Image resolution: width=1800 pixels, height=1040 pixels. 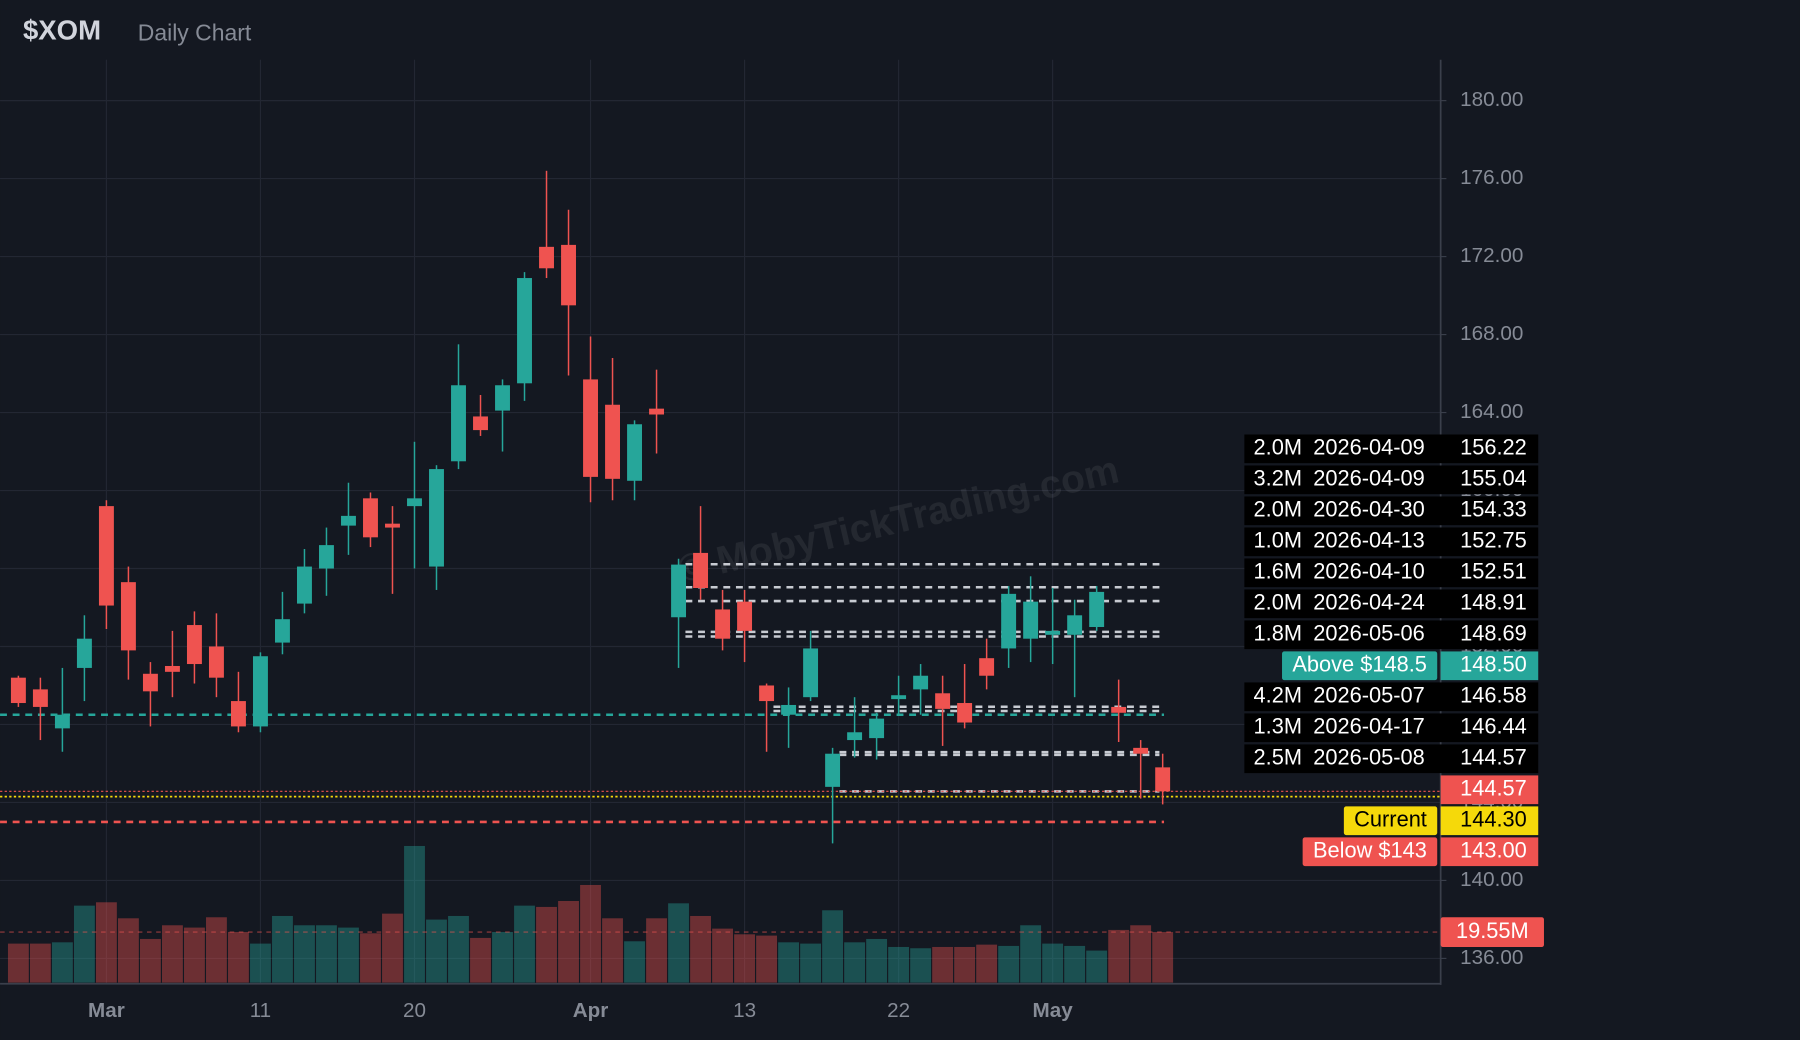 What do you see at coordinates (1493, 509) in the screenshot?
I see `level-price: 154.33` at bounding box center [1493, 509].